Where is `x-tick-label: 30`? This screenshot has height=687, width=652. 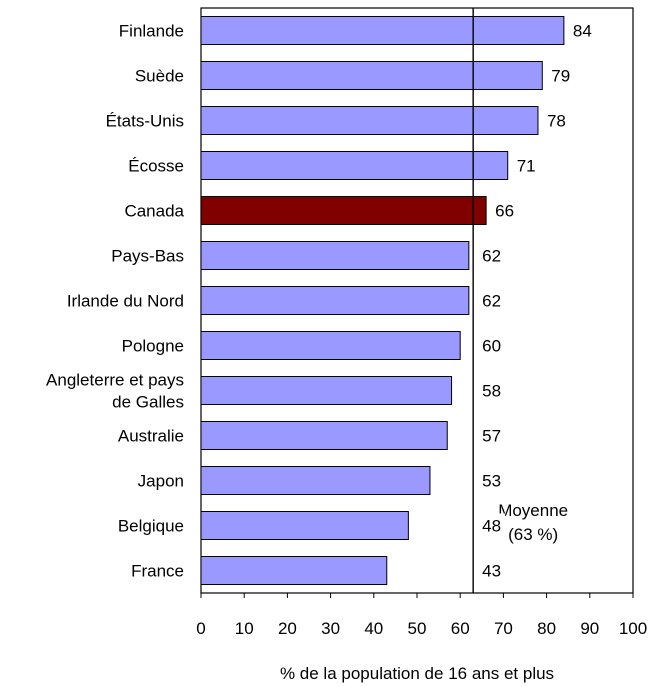 x-tick-label: 30 is located at coordinates (330, 628).